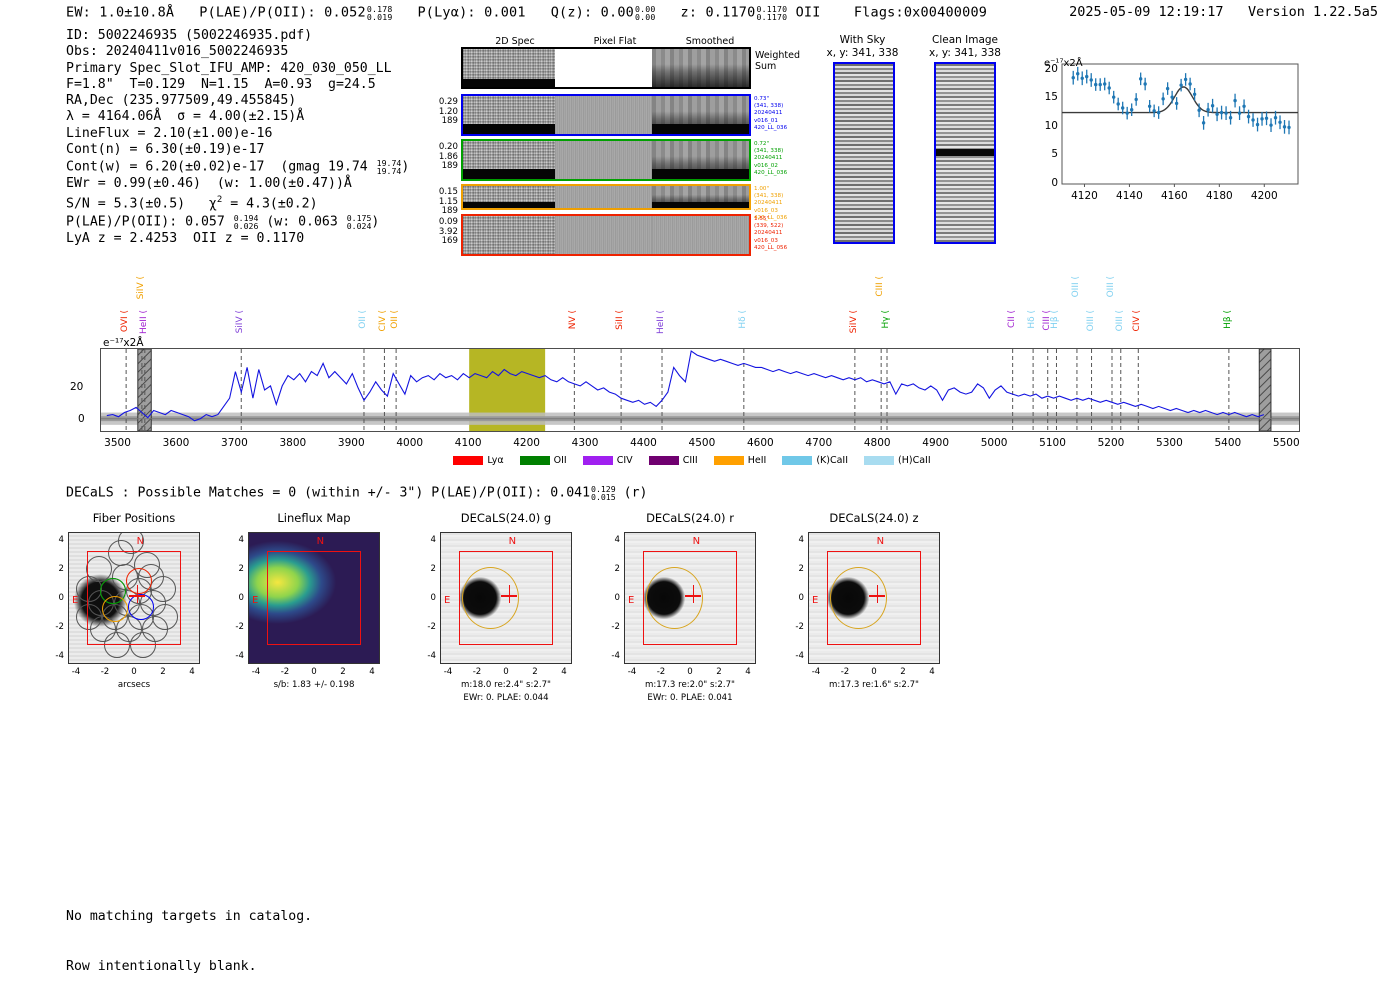 This screenshot has width=1400, height=992. What do you see at coordinates (81, 419) in the screenshot?
I see `spectrum-ytick-0: 0` at bounding box center [81, 419].